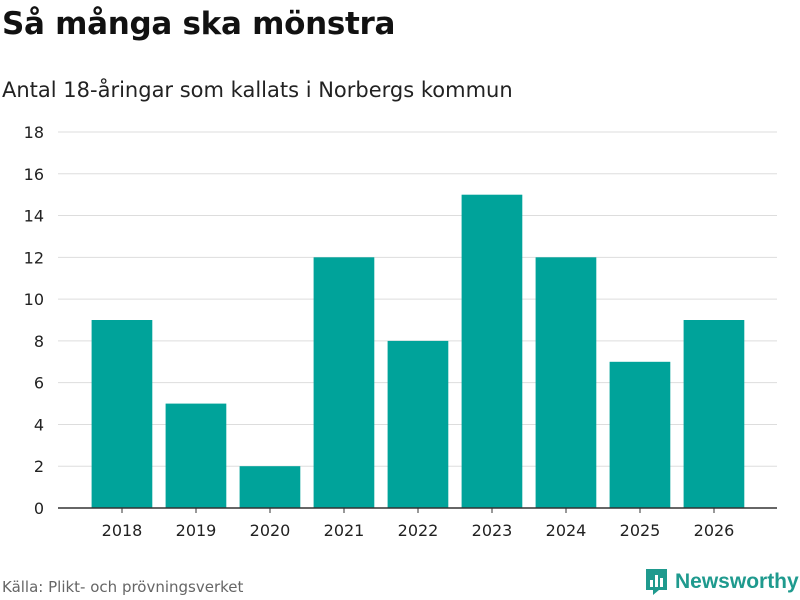 This screenshot has height=600, width=800. I want to click on x-tick-label-2023: 2023, so click(492, 530).